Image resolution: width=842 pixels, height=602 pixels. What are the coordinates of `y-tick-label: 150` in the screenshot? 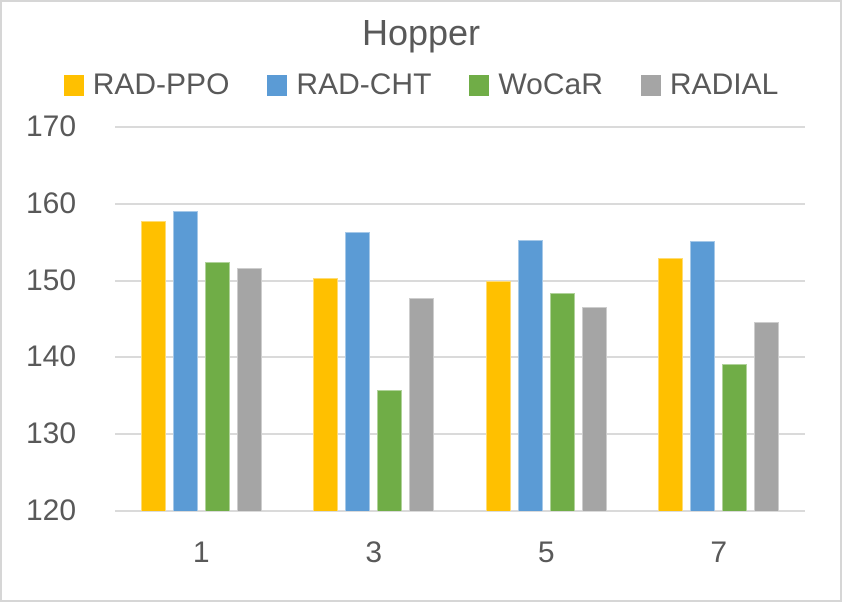 It's located at (51, 280).